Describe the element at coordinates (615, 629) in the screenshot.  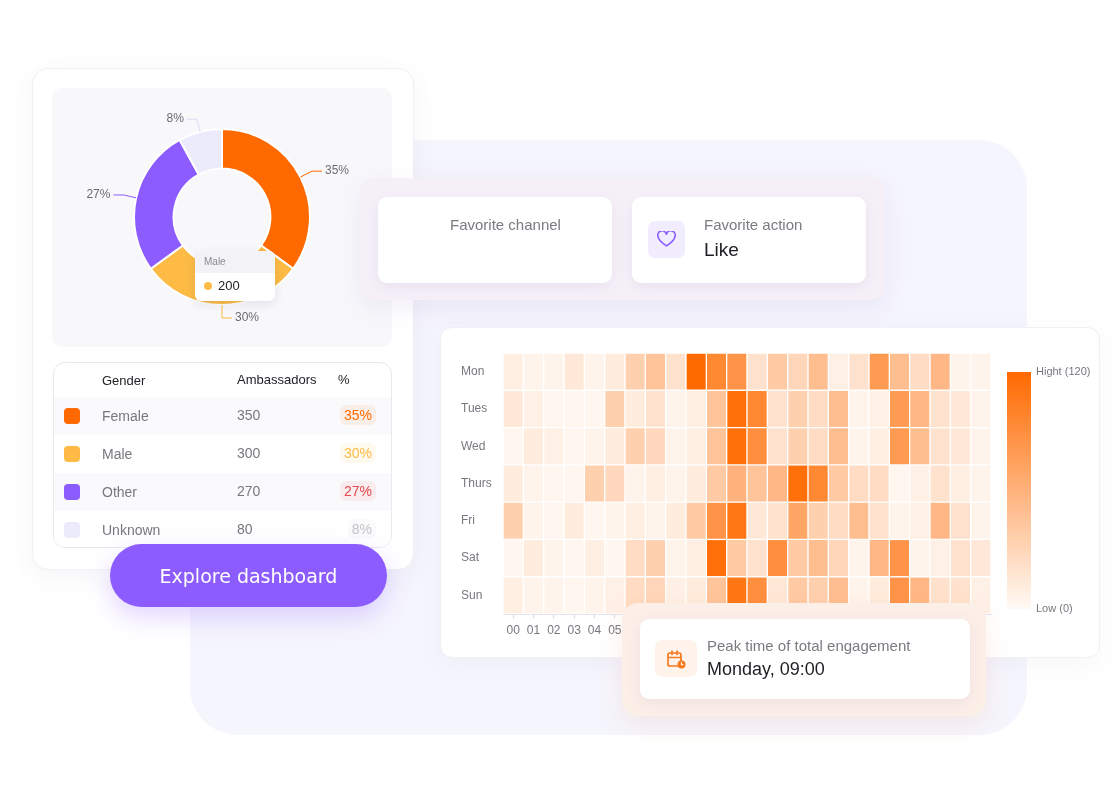
I see `x-tick-label: 05` at that location.